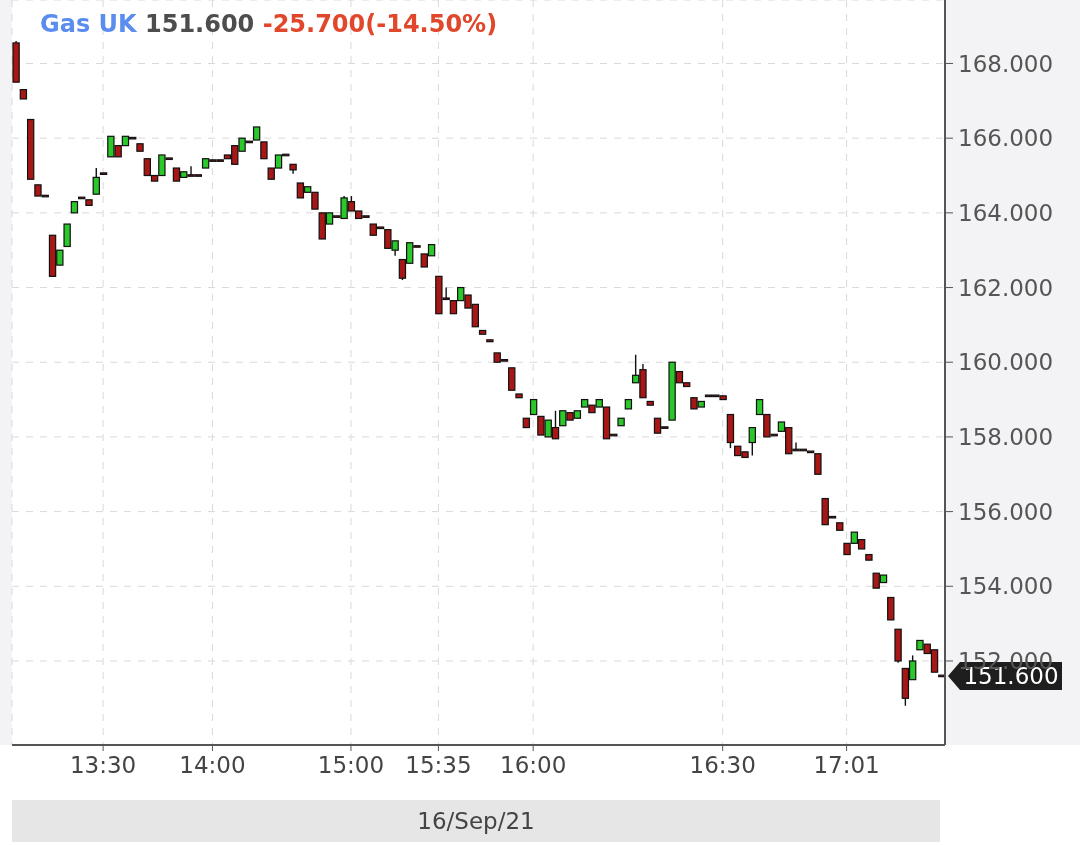 The width and height of the screenshot is (1080, 845). Describe the element at coordinates (846, 765) in the screenshot. I see `x-tick-label: 17:01` at that location.